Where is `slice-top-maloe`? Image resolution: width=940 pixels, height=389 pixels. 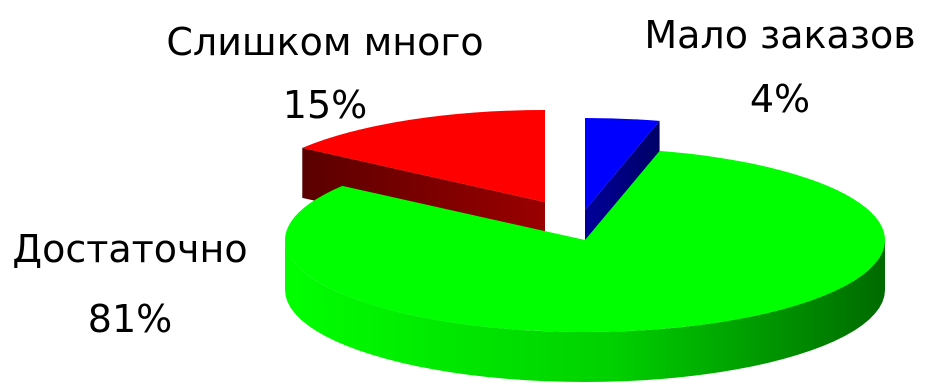
slice-top-maloe is located at coordinates (622, 164).